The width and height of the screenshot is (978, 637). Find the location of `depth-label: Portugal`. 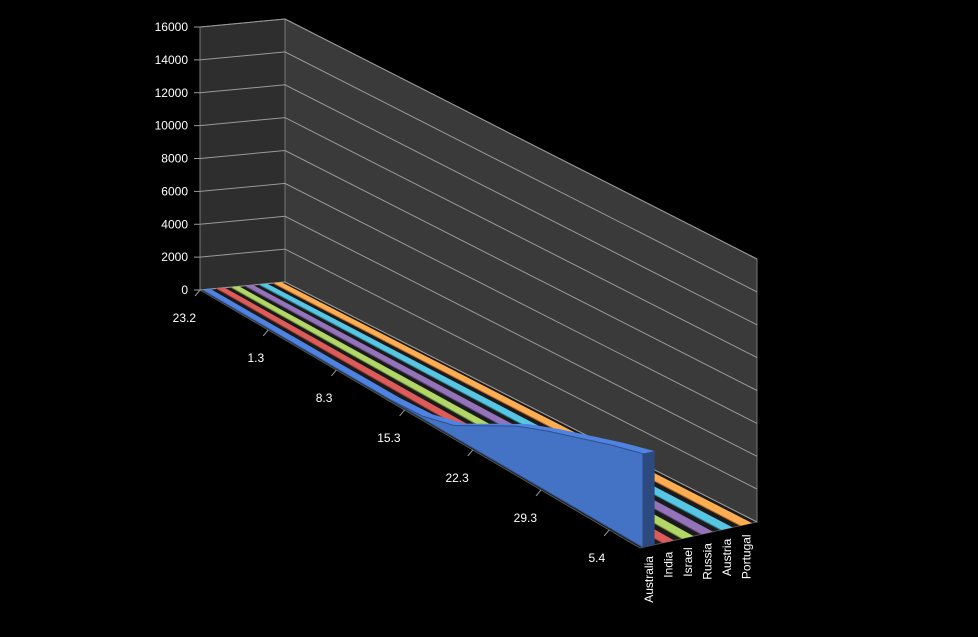

depth-label: Portugal is located at coordinates (746, 556).